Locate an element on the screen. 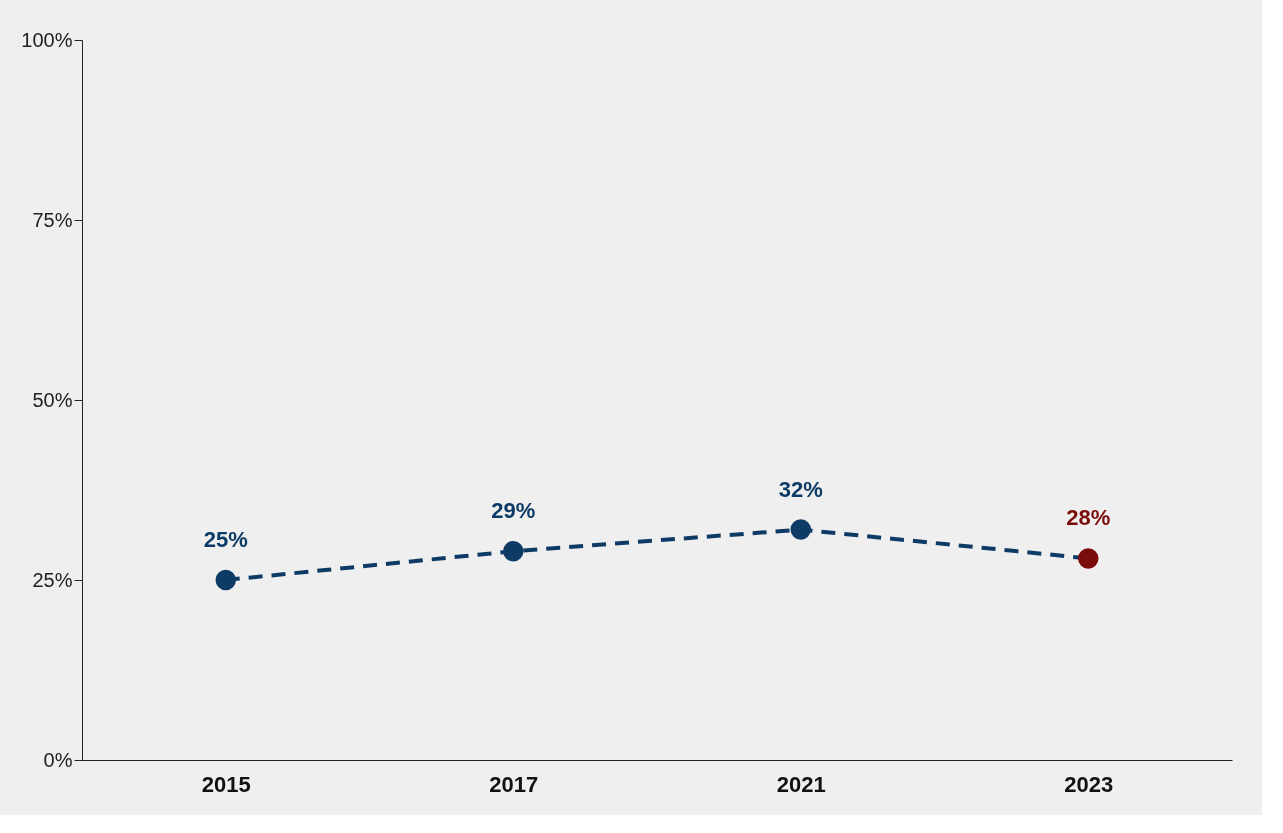  y-tick-label: 50% is located at coordinates (52, 399).